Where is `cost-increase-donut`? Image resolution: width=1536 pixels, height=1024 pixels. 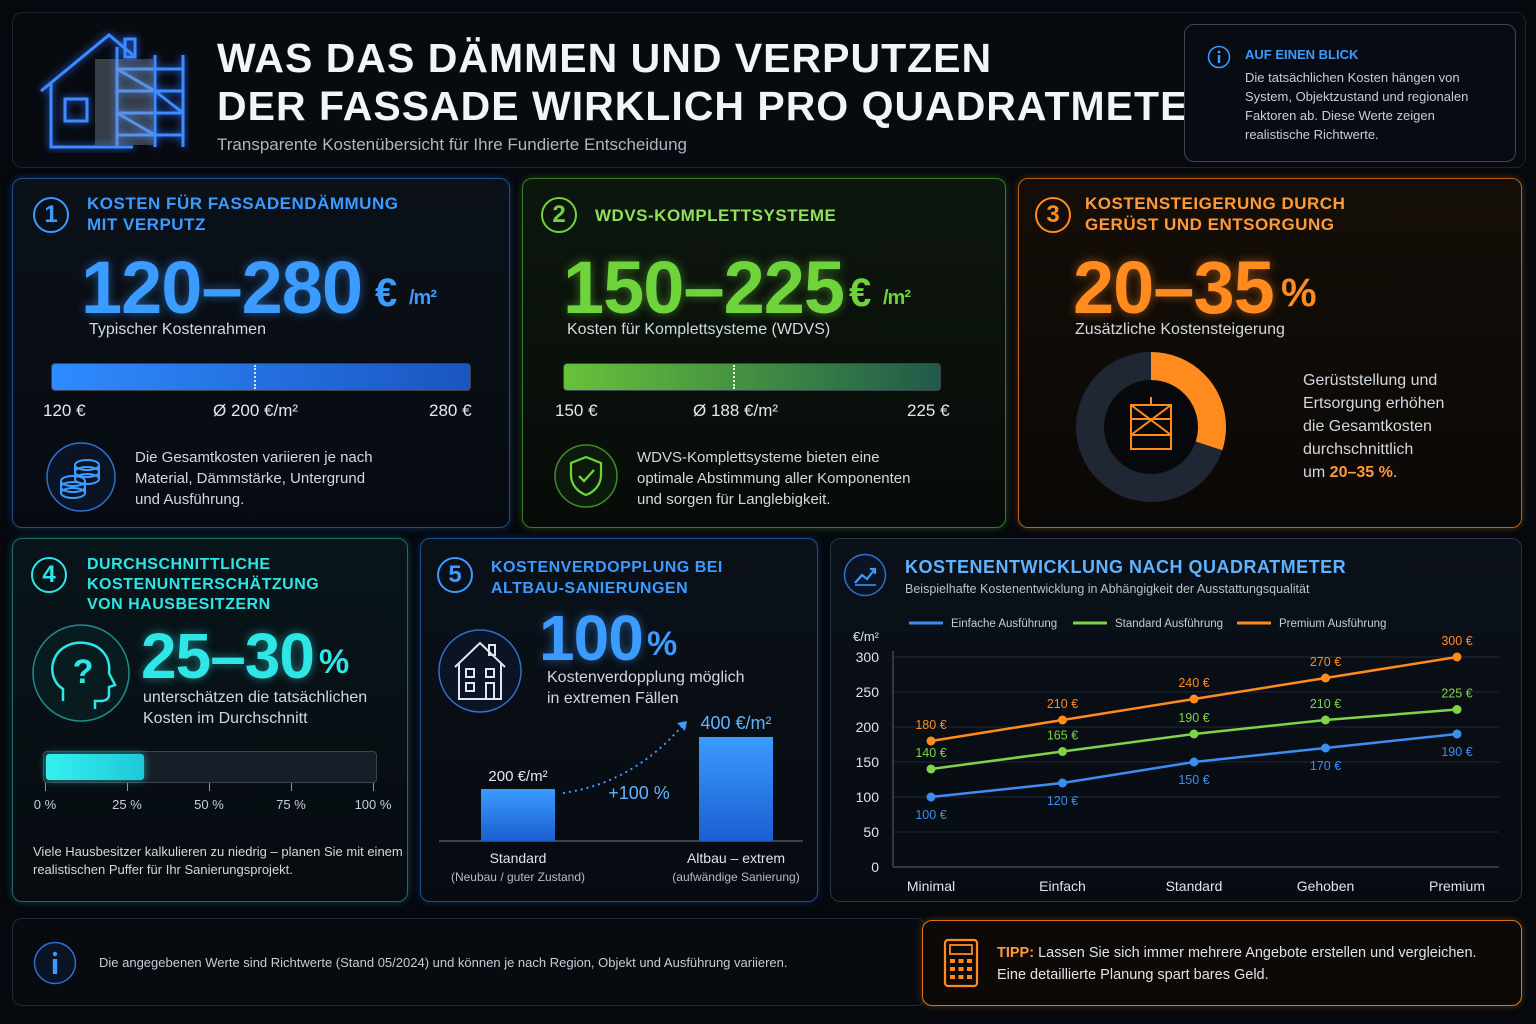
cost-increase-donut is located at coordinates (1151, 427).